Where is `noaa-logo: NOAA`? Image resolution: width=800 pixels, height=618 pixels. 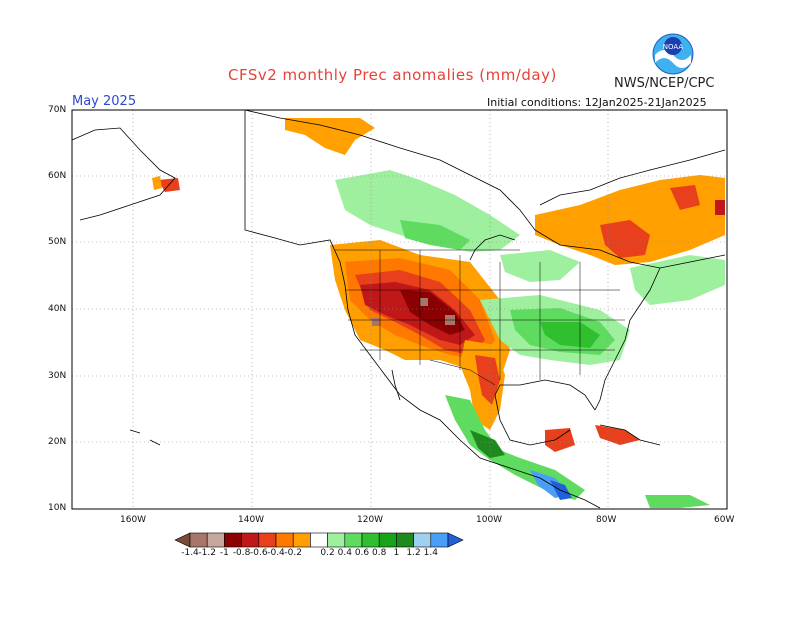
noaa-logo: NOAA is located at coordinates (673, 54).